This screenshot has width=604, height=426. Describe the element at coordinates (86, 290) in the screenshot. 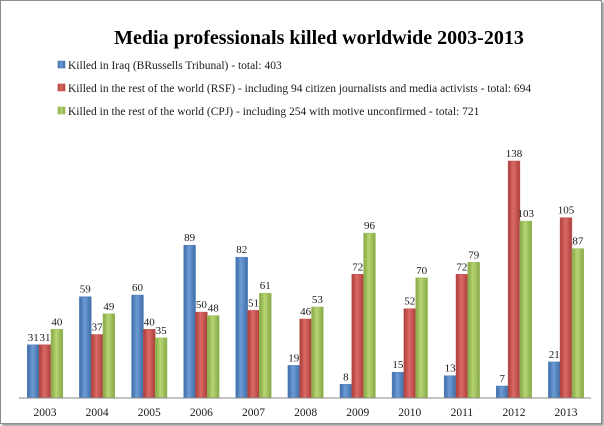

I see `data-label-2004-series-1: 59` at that location.